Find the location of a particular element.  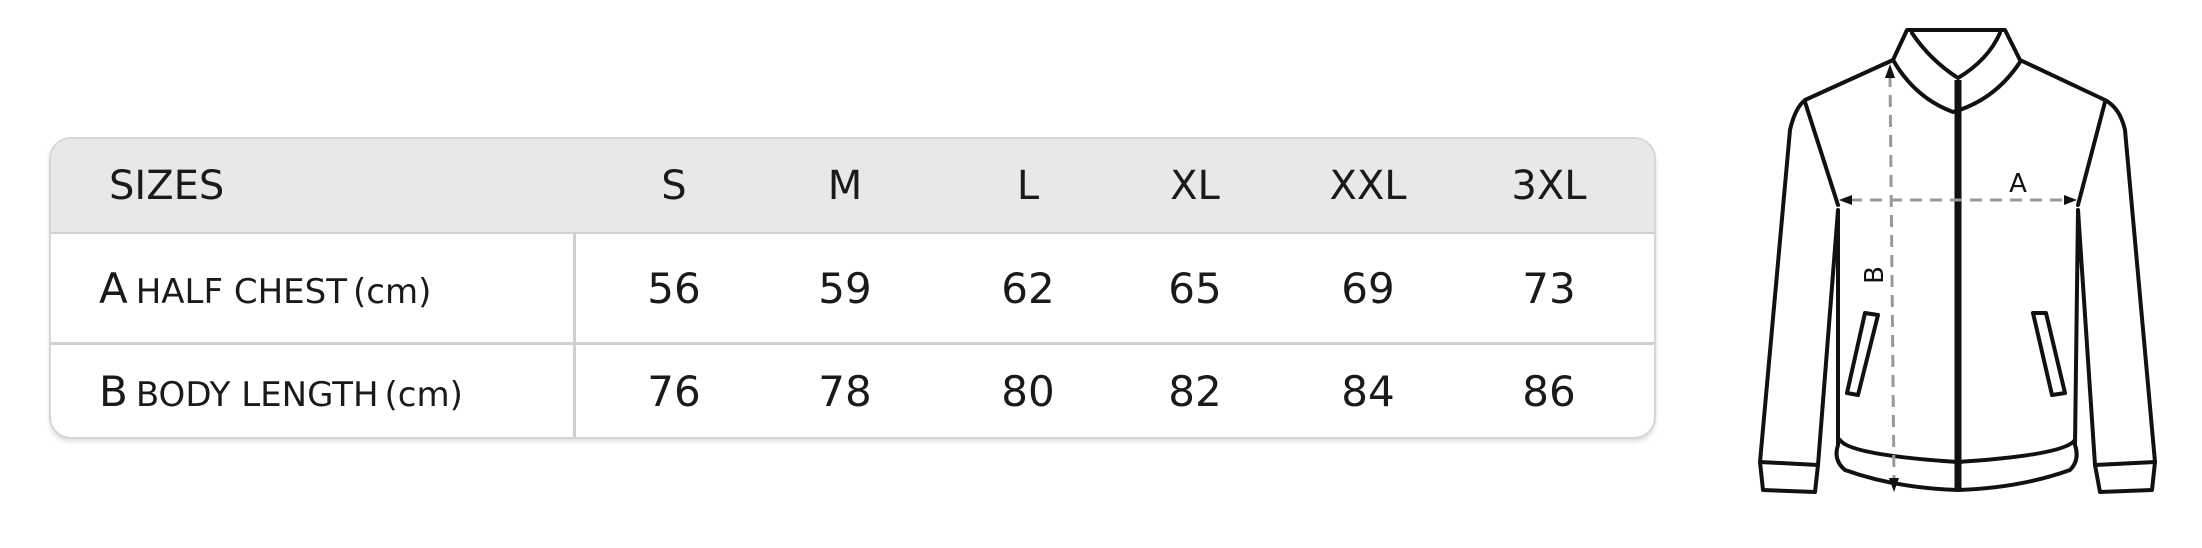

header-row: SIZES S M L XL XXL 3XL is located at coordinates (852, 186).